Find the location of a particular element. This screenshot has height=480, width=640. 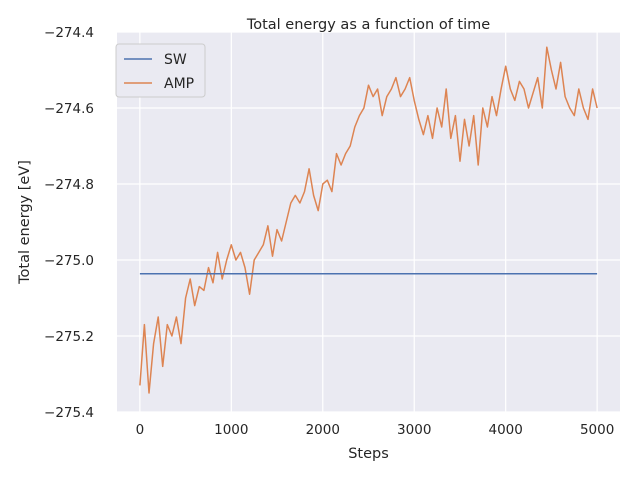

x-axis-label: Steps is located at coordinates (368, 454).